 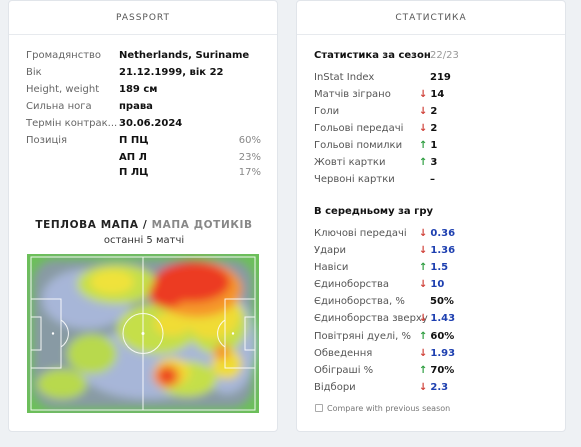 What do you see at coordinates (432, 179) in the screenshot?
I see `stat-value: –` at bounding box center [432, 179].